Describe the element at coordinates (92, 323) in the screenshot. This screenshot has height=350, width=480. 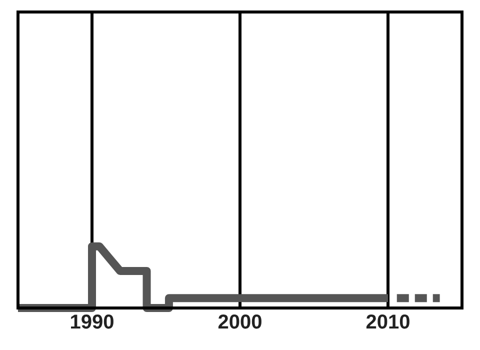
I see `x-tick-label: 1990` at that location.